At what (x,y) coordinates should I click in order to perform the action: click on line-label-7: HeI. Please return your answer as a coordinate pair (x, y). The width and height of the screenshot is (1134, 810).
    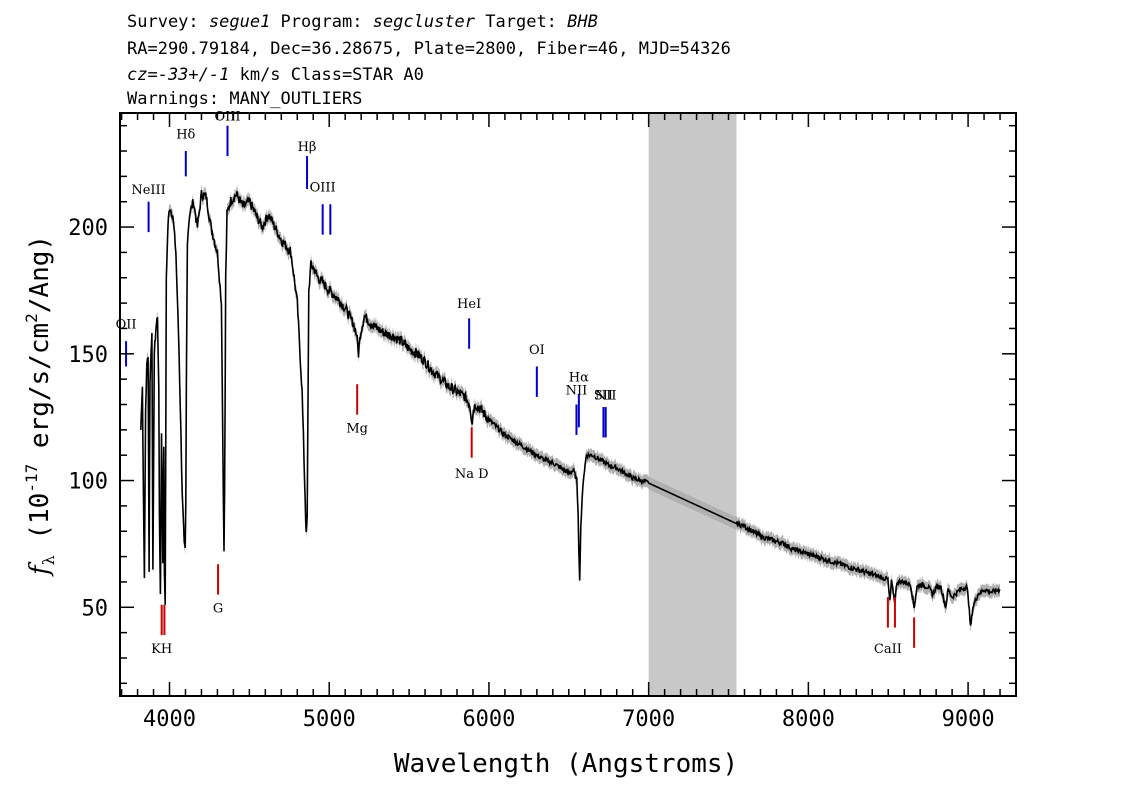
    Looking at the image, I should click on (469, 304).